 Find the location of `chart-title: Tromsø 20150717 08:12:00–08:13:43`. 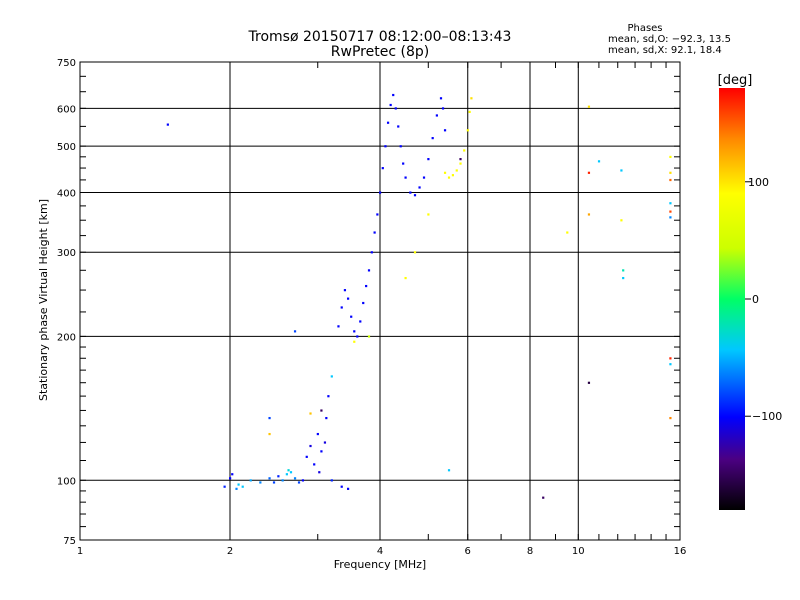

chart-title: Tromsø 20150717 08:12:00–08:13:43 is located at coordinates (380, 37).